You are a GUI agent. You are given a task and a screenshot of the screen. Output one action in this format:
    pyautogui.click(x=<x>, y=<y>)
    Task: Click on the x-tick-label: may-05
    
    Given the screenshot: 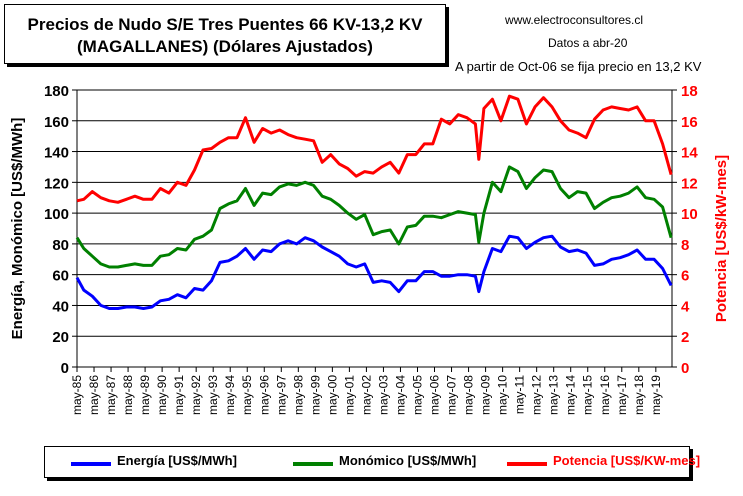 What is the action you would take?
    pyautogui.click(x=417, y=395)
    